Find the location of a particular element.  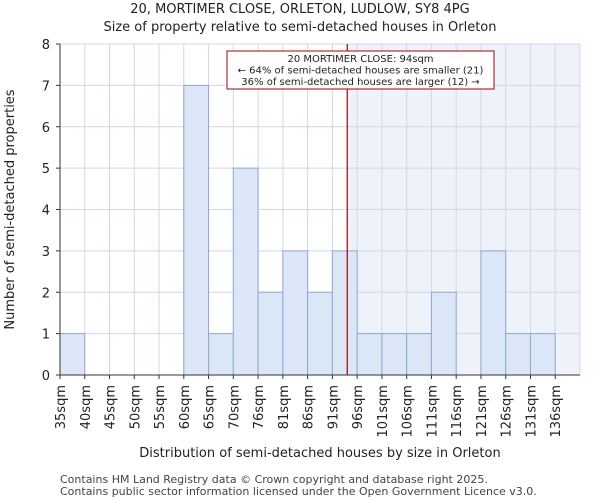

x-tick-label: 106sqm is located at coordinates (408, 411).